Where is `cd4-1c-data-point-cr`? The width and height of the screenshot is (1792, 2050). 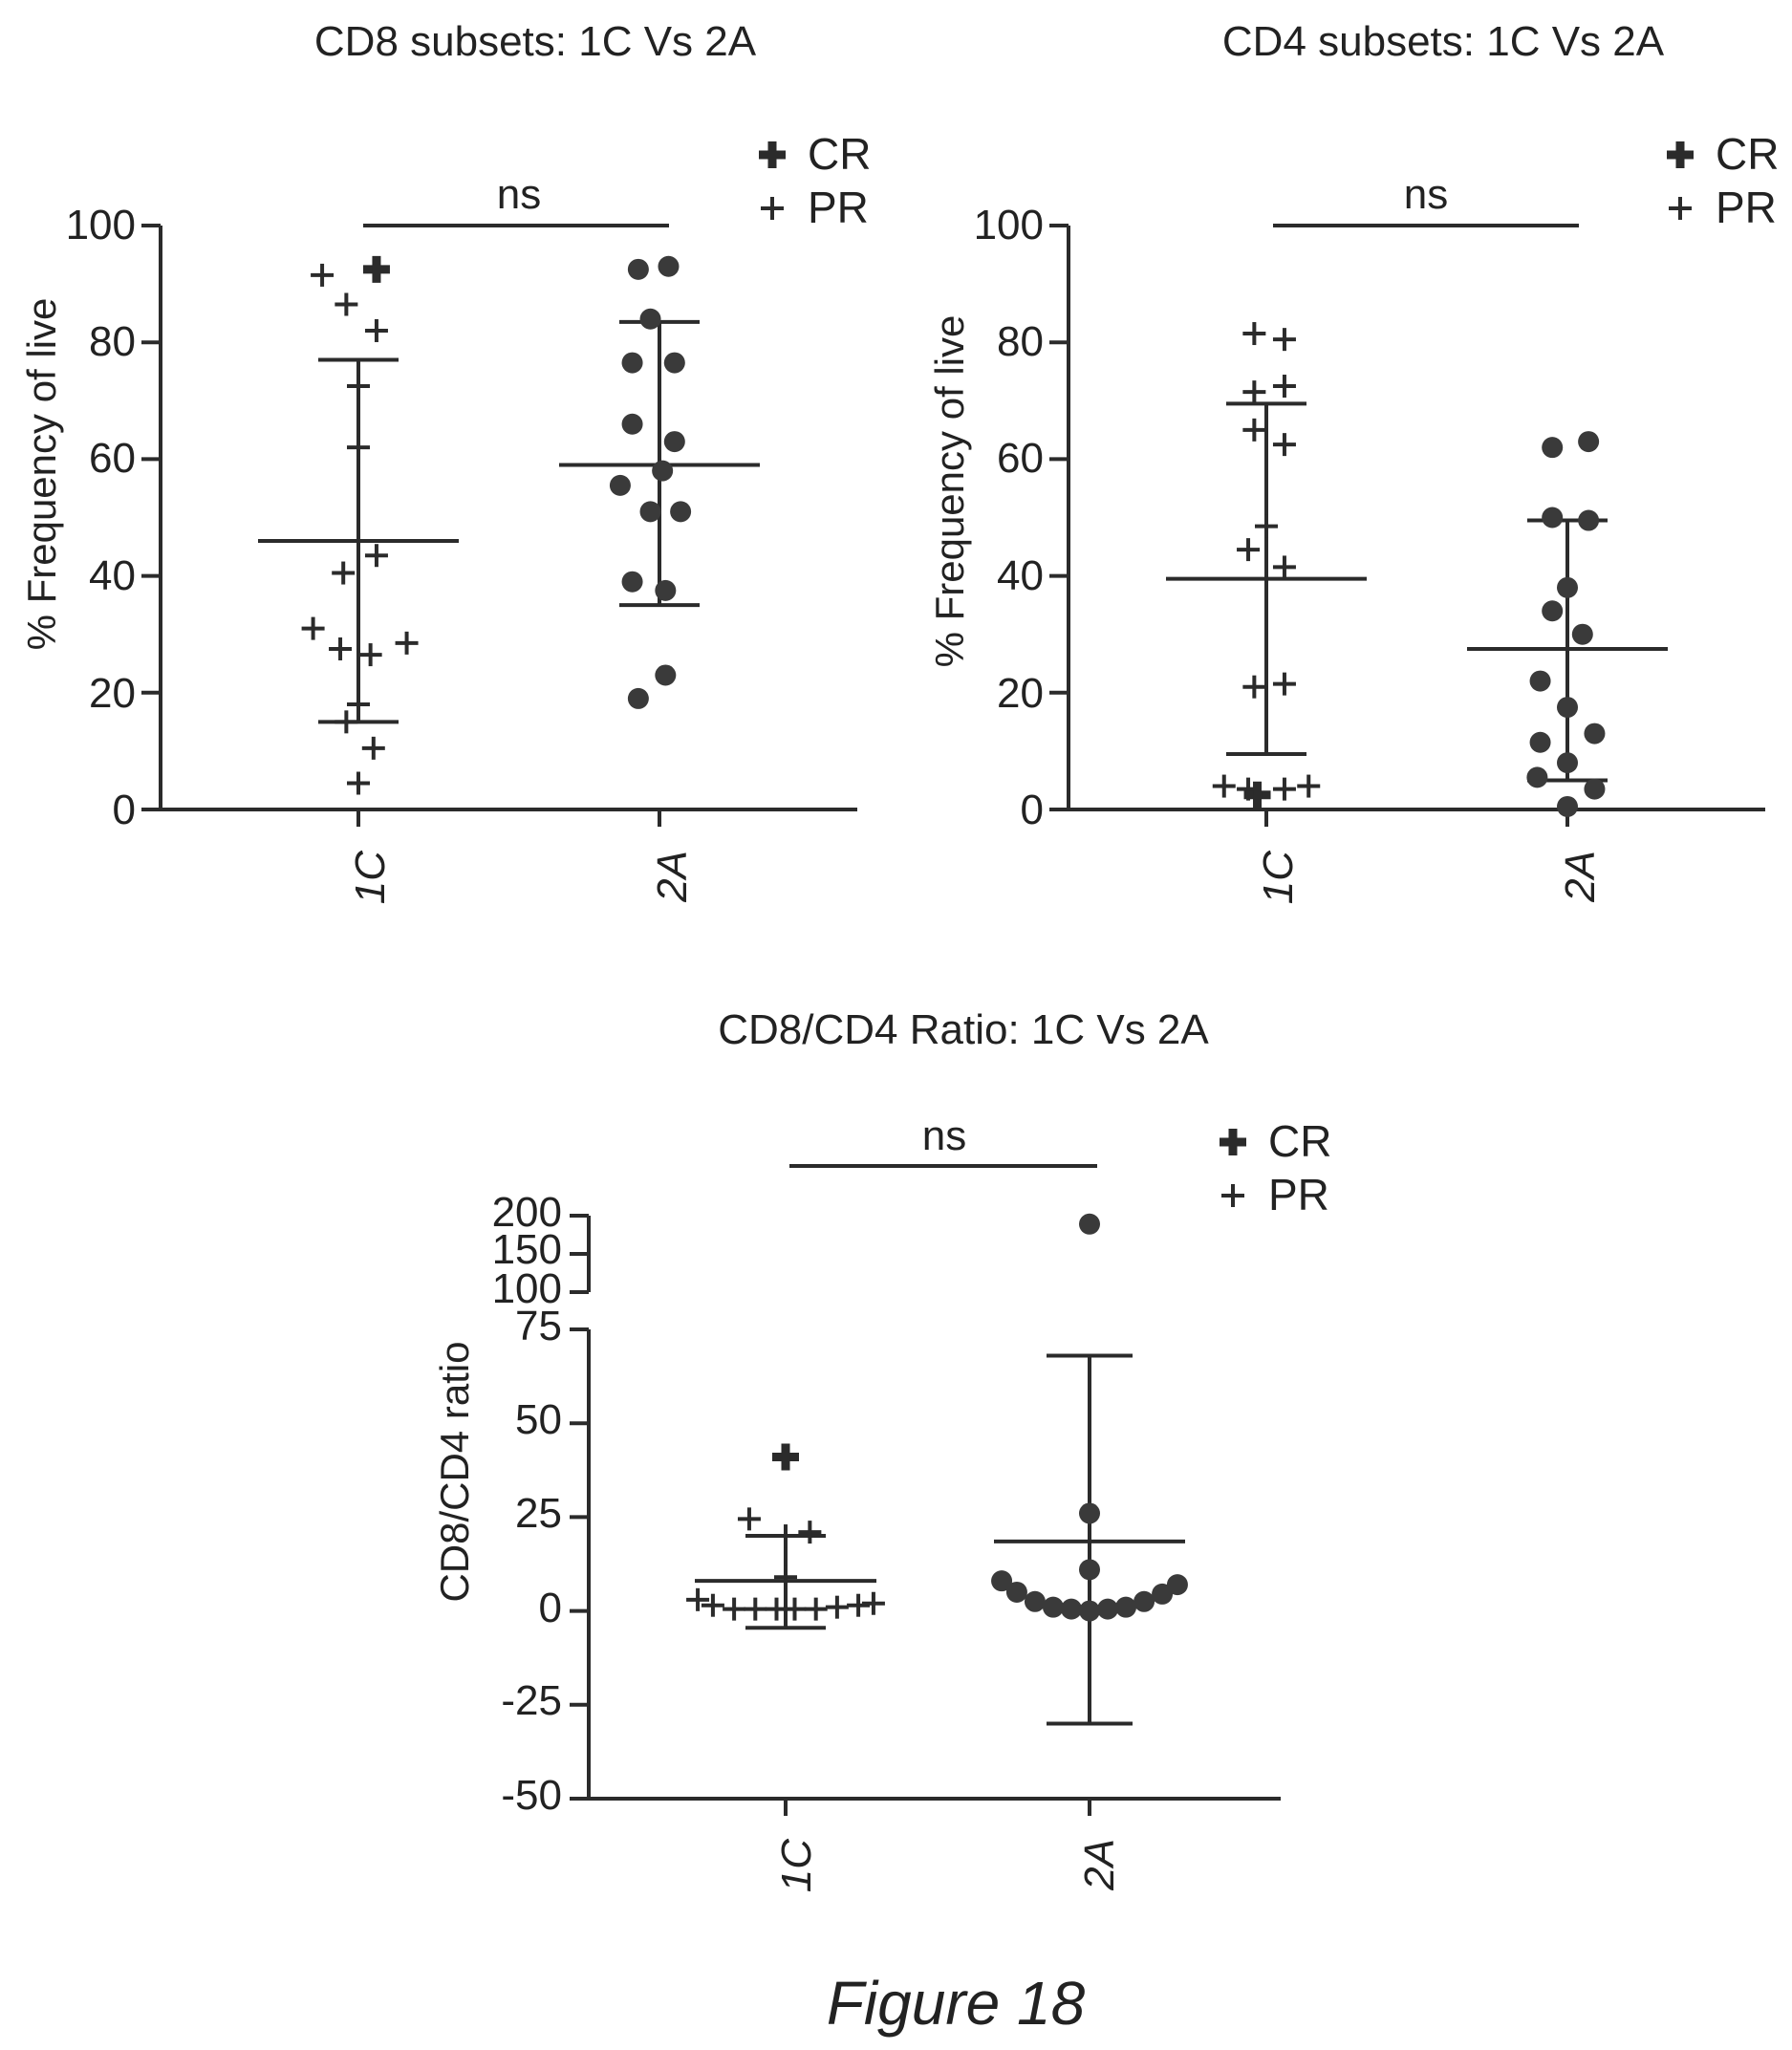
cd4-1c-data-point-cr is located at coordinates (1257, 795).